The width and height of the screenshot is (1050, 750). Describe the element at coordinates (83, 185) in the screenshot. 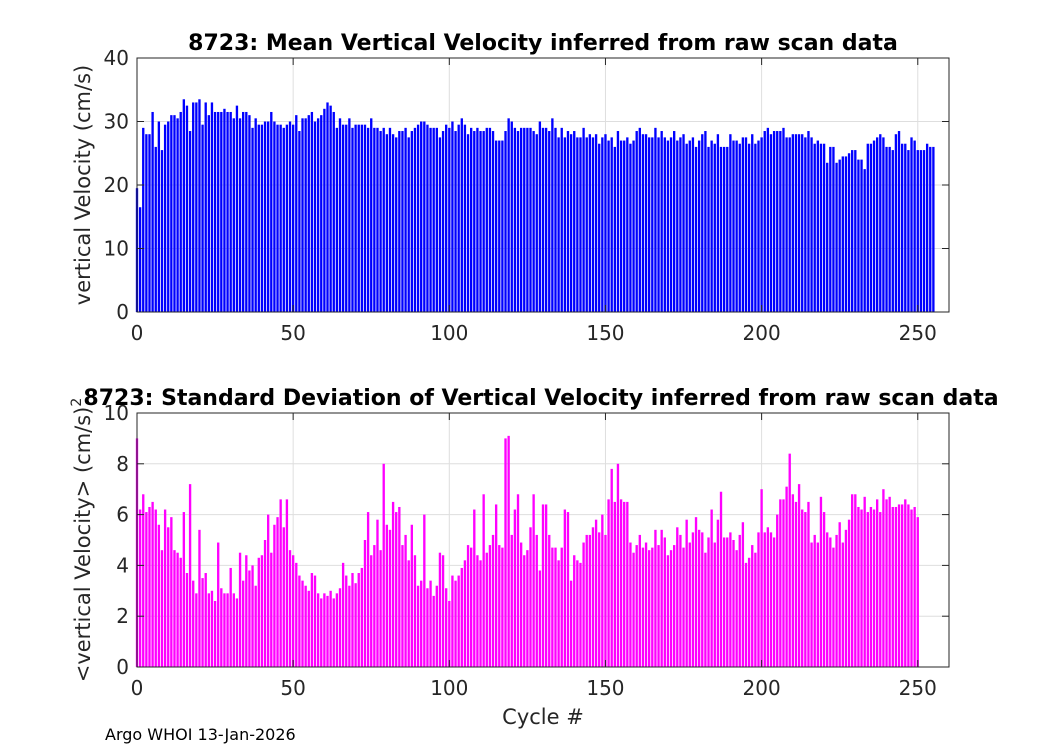

I see `mean-y-axis-label: vertical Velocity (cm/s)` at that location.